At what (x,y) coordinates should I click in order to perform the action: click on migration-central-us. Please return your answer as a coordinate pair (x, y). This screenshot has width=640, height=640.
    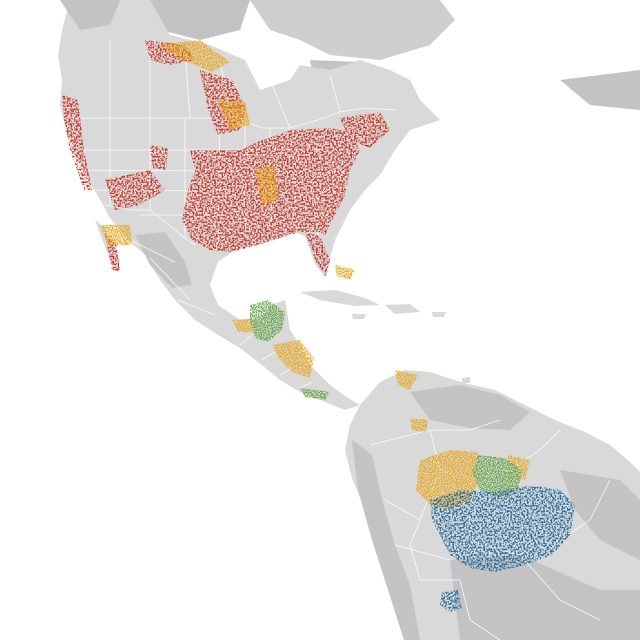
    Looking at the image, I should click on (234, 115).